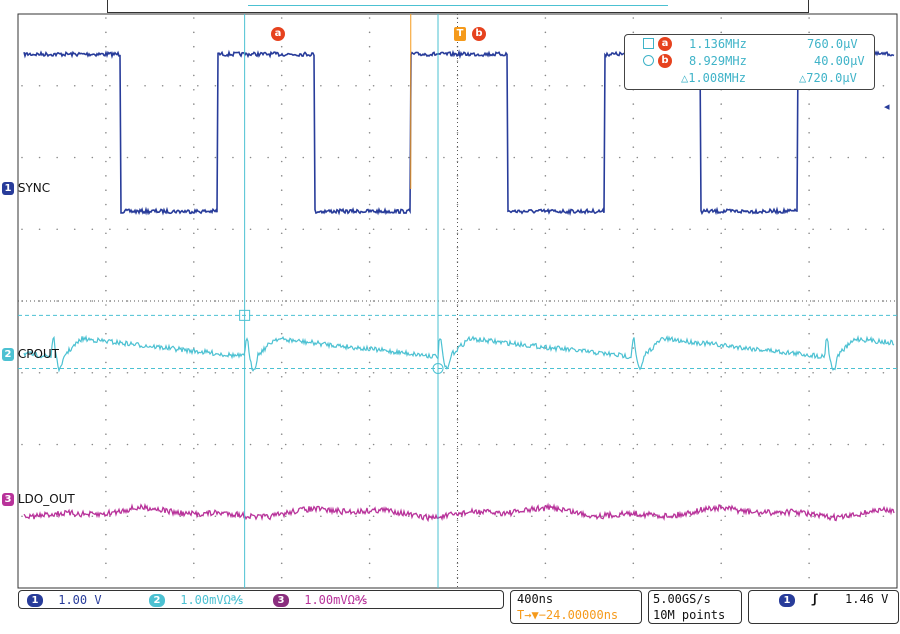  Describe the element at coordinates (460, 31) in the screenshot. I see `trigger-position-badge: T` at that location.